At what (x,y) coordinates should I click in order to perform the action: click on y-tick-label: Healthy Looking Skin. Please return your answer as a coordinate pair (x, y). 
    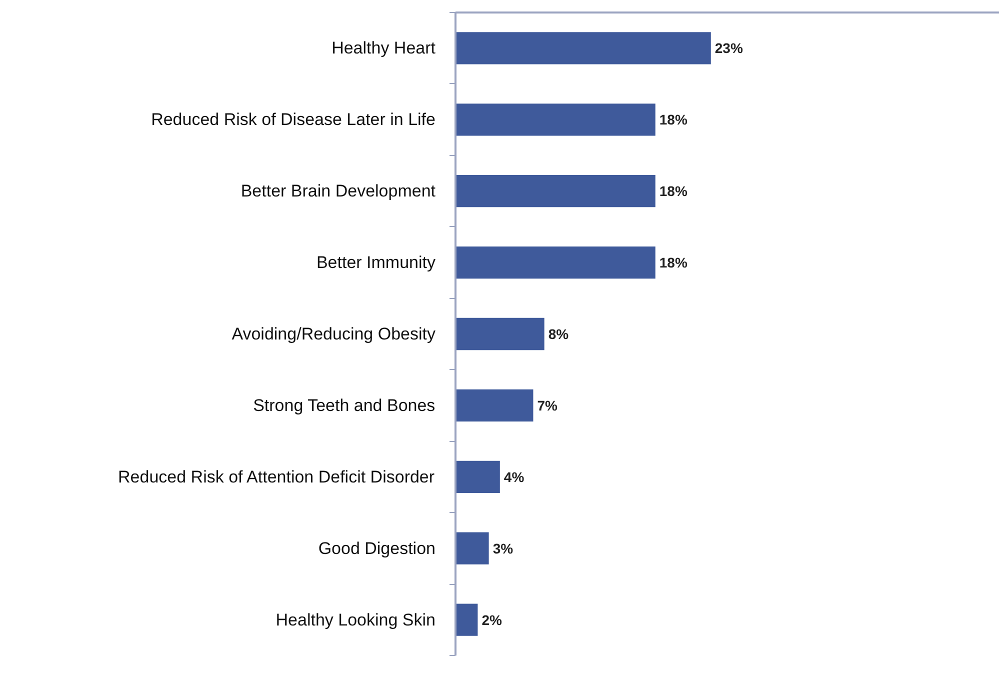
    Looking at the image, I should click on (356, 620).